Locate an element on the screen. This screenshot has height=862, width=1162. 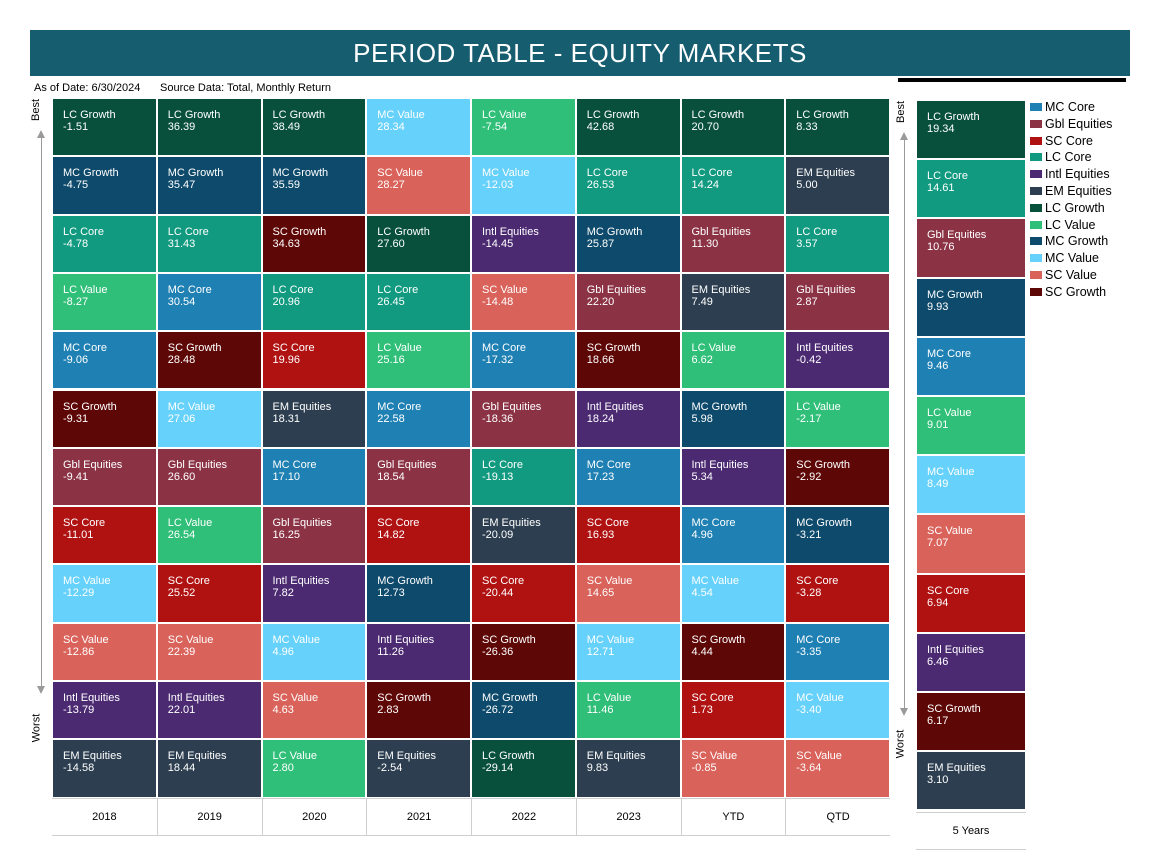
cell-value: -20.09 is located at coordinates (498, 535).